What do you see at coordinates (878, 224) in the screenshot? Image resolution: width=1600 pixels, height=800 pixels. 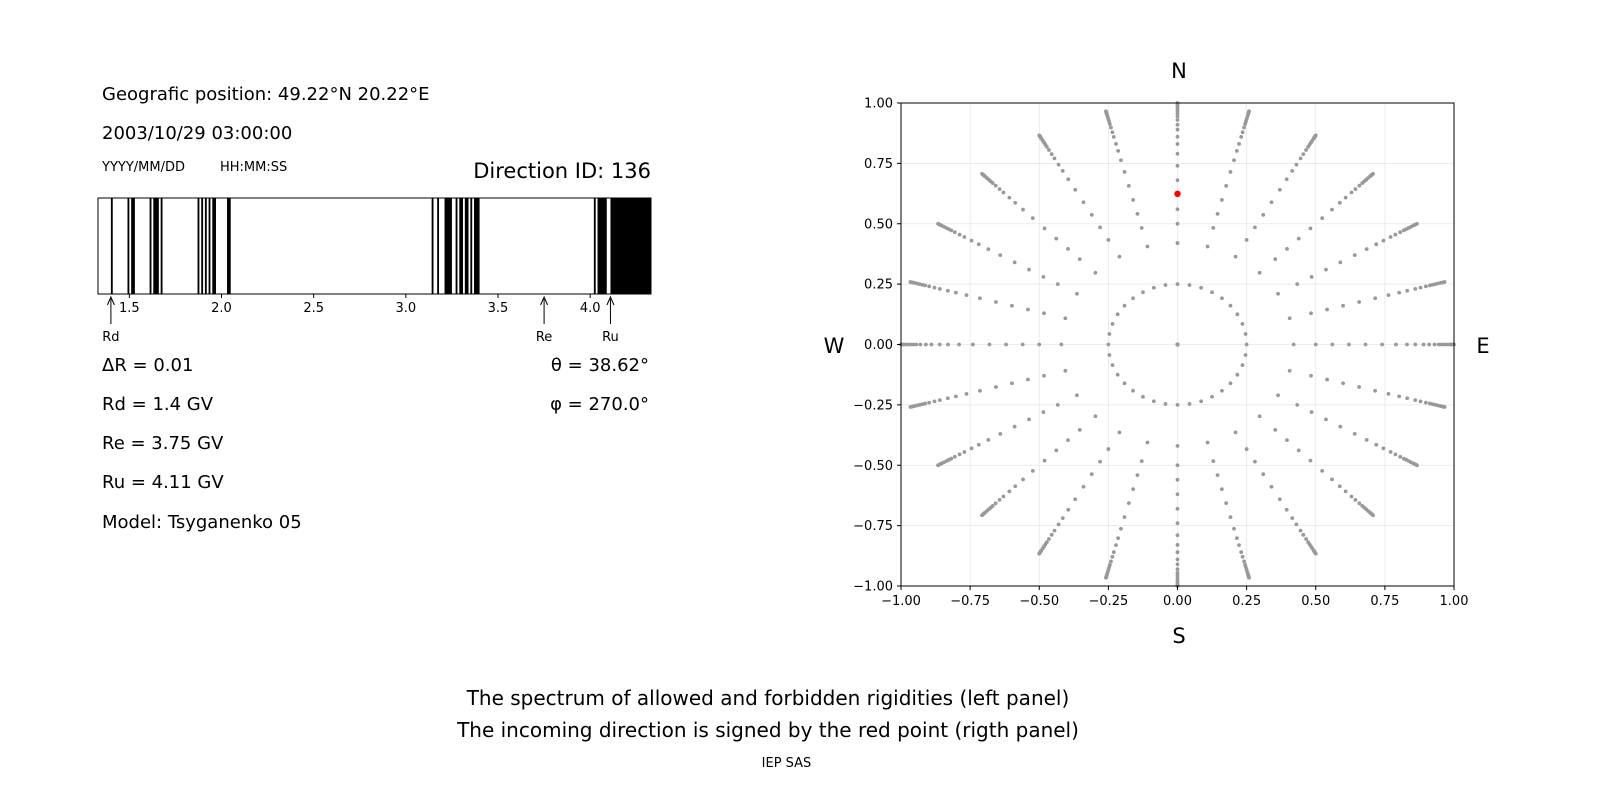 I see `scatter-y-tick-label: 0.50` at bounding box center [878, 224].